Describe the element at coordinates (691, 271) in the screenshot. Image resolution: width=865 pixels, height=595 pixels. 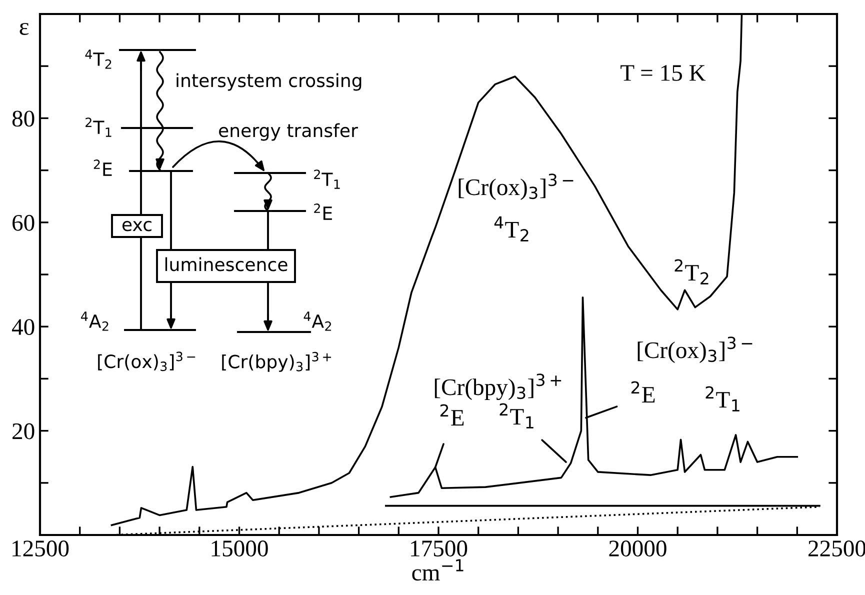
I see `annotation: $^{2}$T$_{2}$` at that location.